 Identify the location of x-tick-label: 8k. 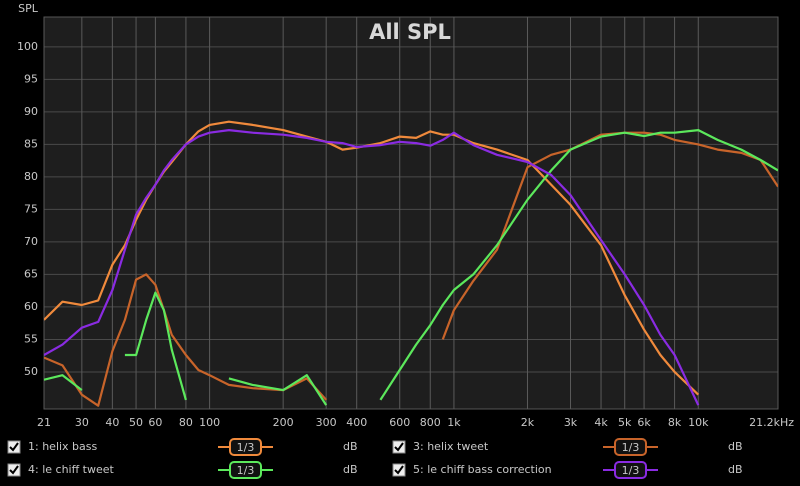
(675, 422).